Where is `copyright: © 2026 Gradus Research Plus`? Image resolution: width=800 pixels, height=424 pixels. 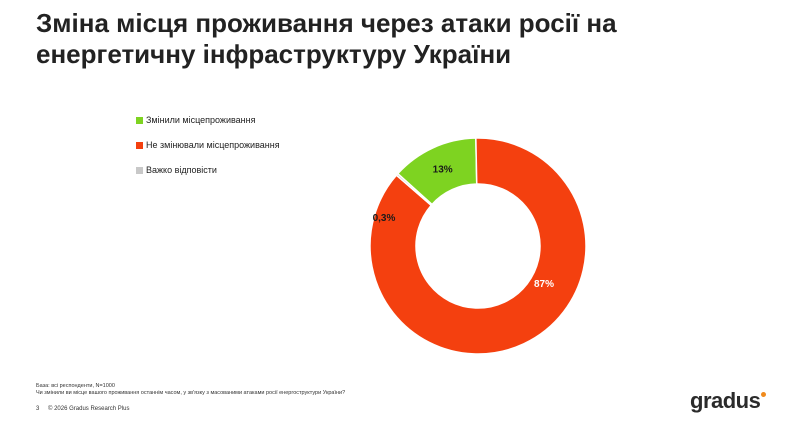
copyright: © 2026 Gradus Research Plus is located at coordinates (89, 409).